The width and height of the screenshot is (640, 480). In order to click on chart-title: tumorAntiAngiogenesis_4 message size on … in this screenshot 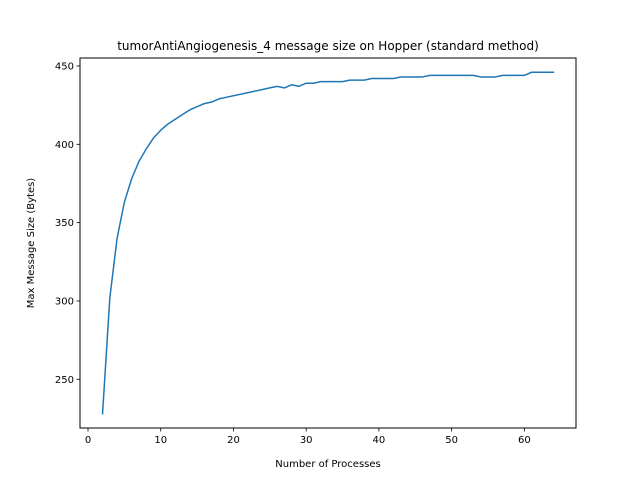, I will do `click(328, 46)`.